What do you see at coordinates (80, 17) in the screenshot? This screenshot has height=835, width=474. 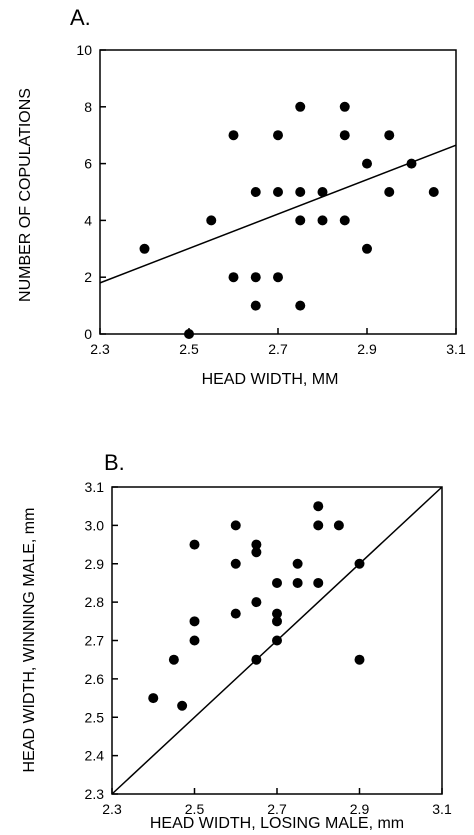 I see `panel-a-label: A.` at bounding box center [80, 17].